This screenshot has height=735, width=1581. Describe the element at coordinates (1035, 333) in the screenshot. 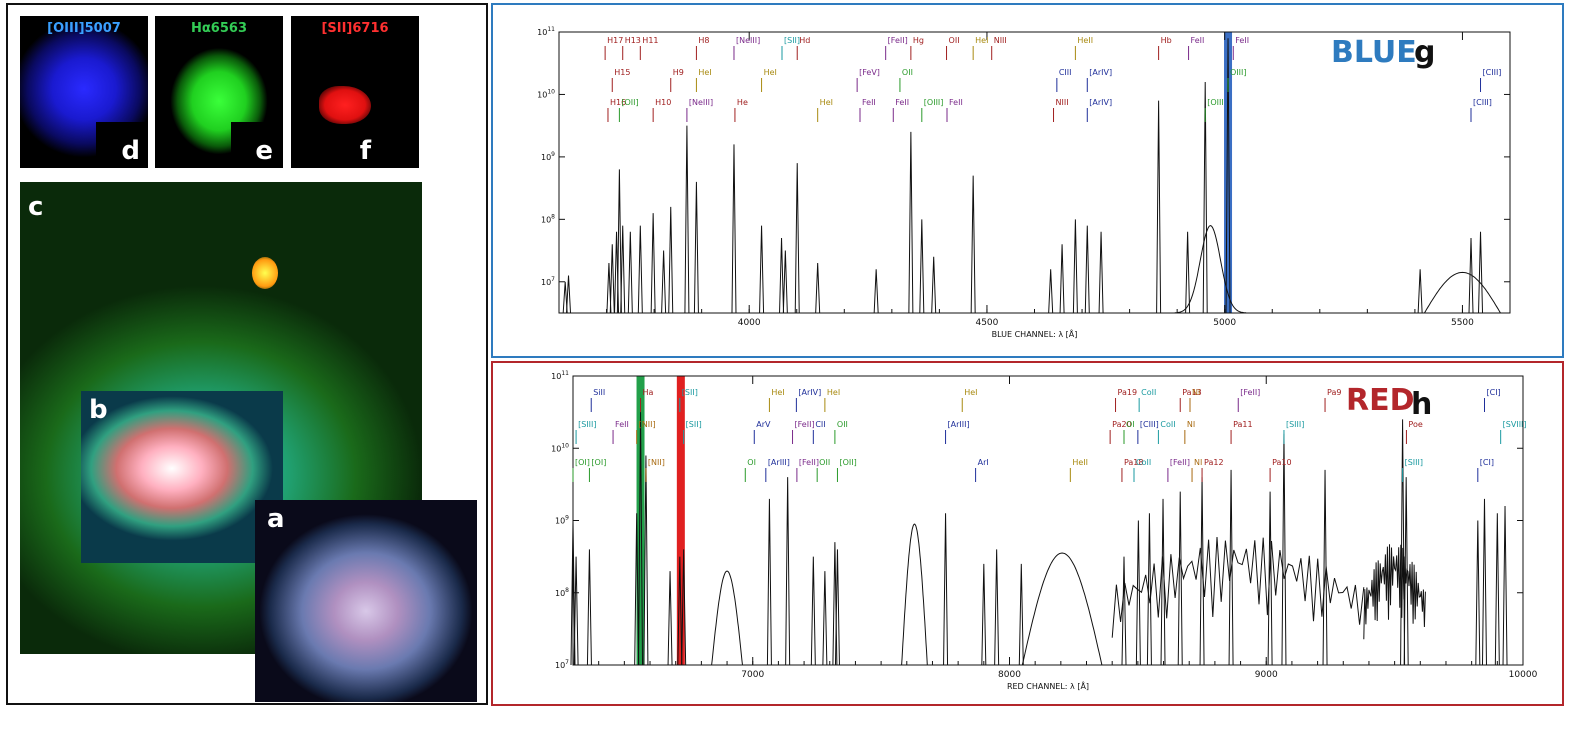

I see `x-axis-label: BLUE CHANNEL: λ [Å]` at that location.